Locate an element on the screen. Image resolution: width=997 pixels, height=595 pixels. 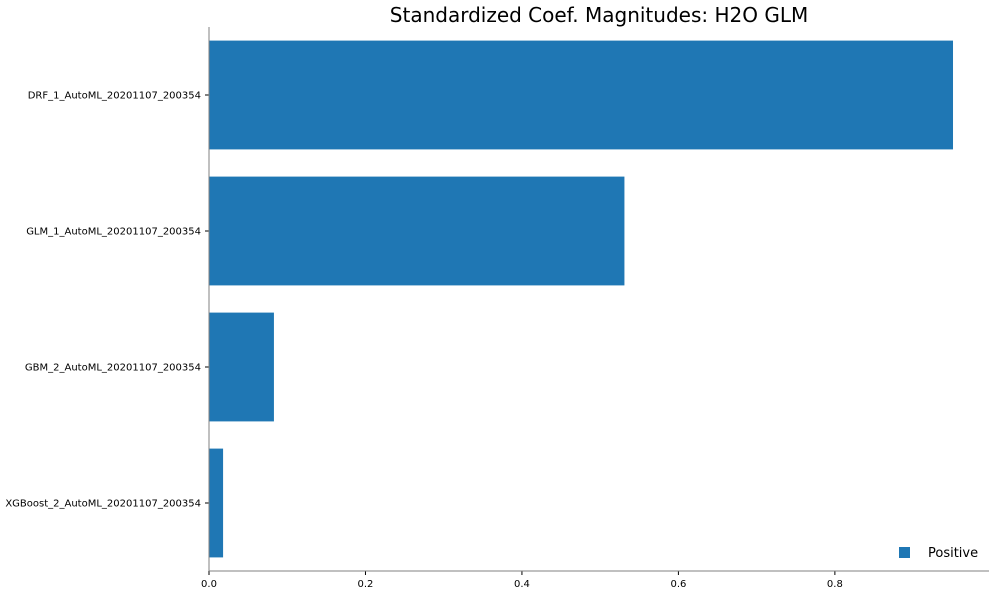
x-tick-label: 0.4 is located at coordinates (522, 584).